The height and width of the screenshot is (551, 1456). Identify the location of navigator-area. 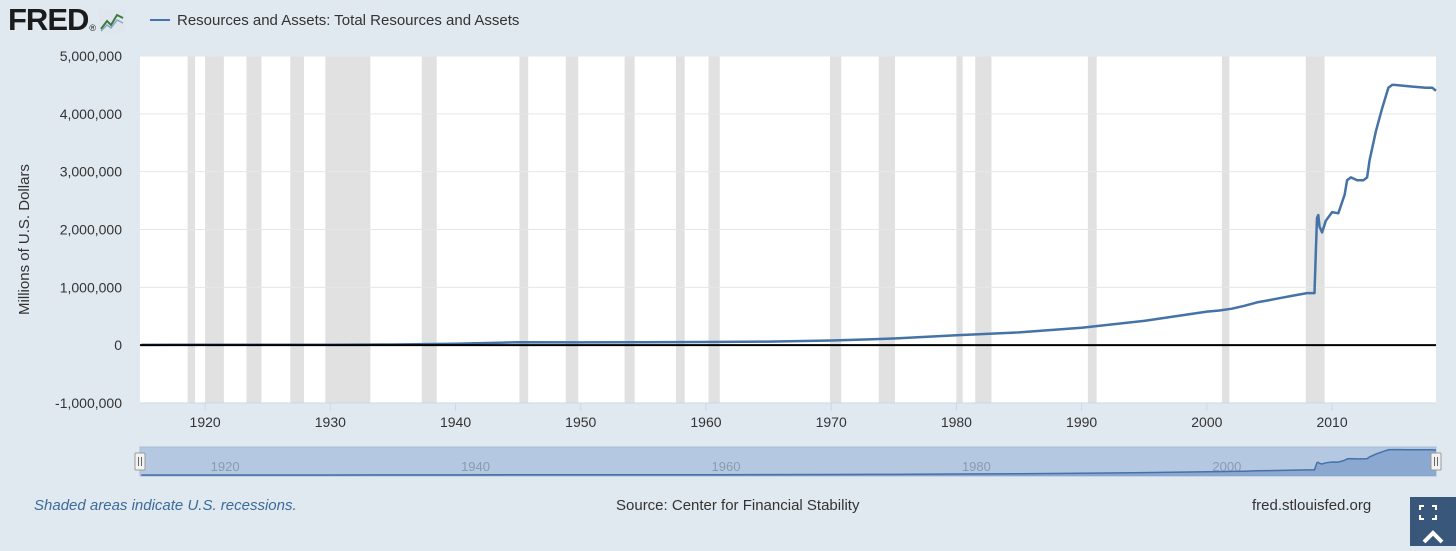
(788, 462).